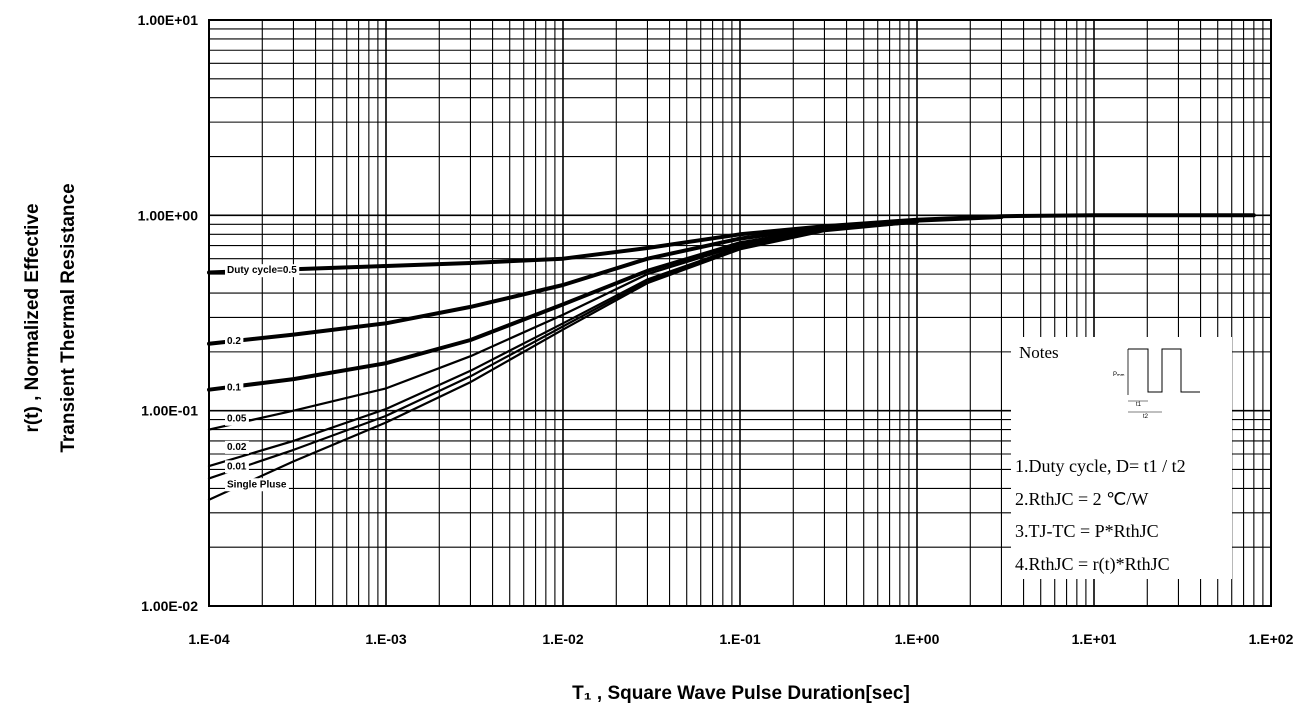 This screenshot has height=713, width=1312. Describe the element at coordinates (1146, 417) in the screenshot. I see `pulse-label-t2: t2` at that location.